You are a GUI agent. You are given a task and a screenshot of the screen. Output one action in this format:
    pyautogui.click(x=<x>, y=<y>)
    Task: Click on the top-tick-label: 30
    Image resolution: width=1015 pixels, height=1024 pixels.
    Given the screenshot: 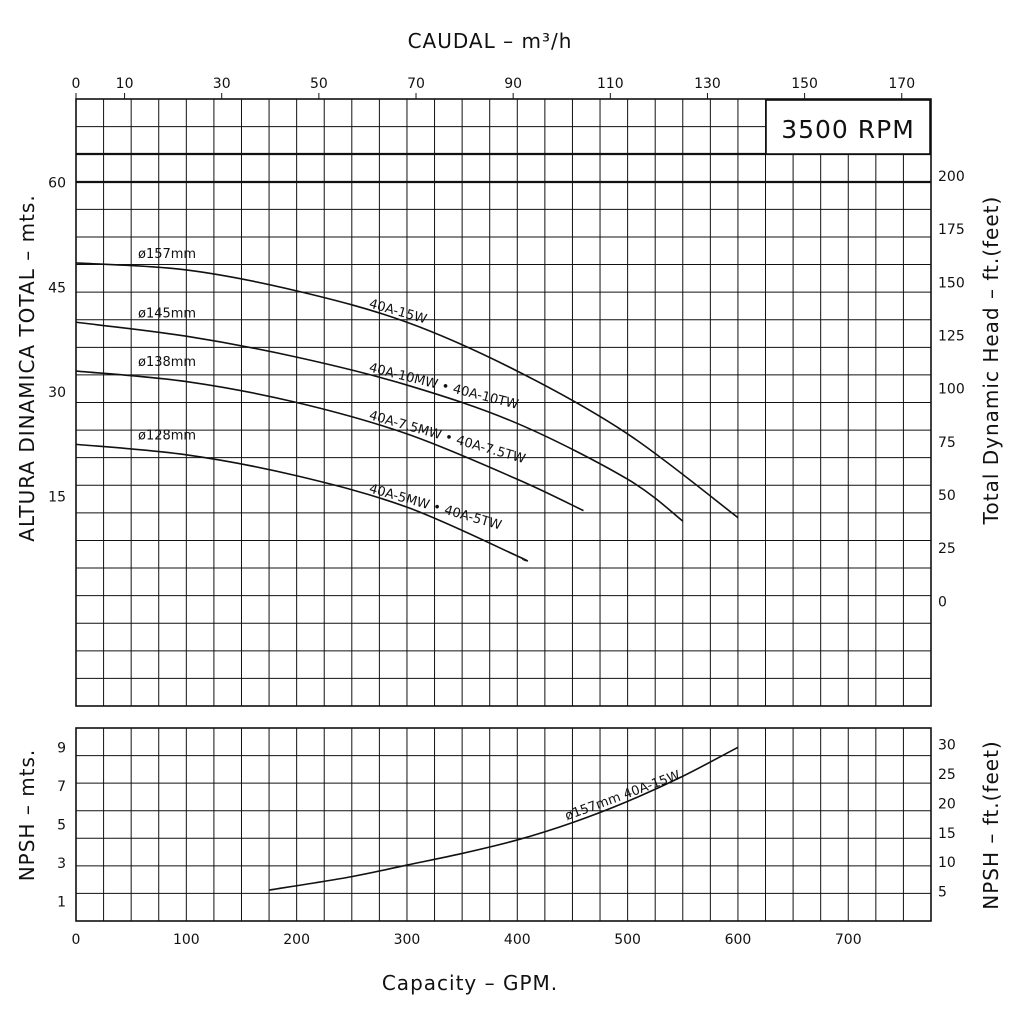 What is the action you would take?
    pyautogui.click(x=222, y=84)
    